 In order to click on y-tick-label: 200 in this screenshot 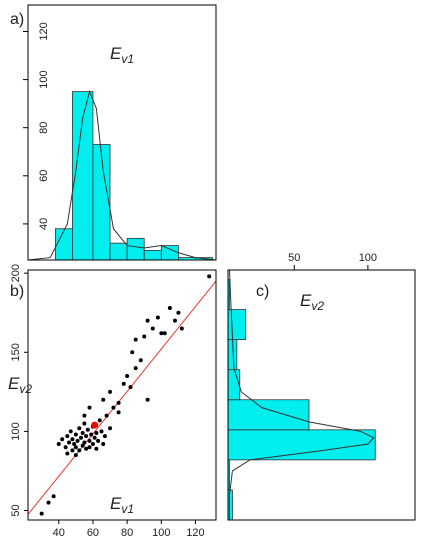, I will do `click(16, 273)`.